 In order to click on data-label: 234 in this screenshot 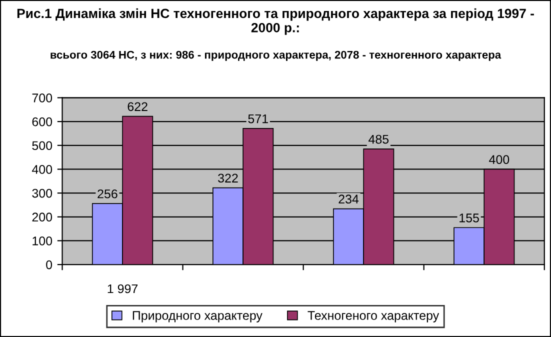, I will do `click(348, 199)`.